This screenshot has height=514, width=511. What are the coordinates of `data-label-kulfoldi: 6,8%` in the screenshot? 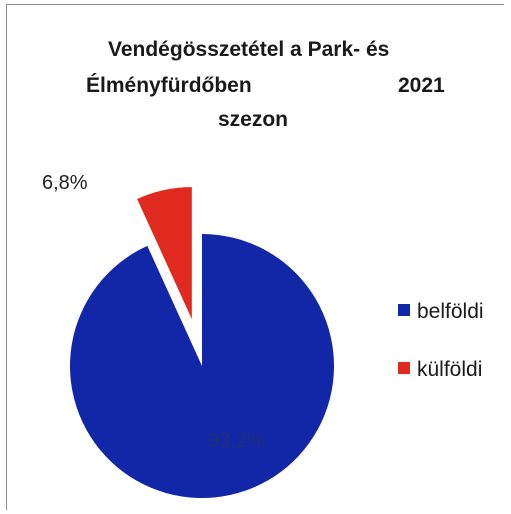 It's located at (65, 183).